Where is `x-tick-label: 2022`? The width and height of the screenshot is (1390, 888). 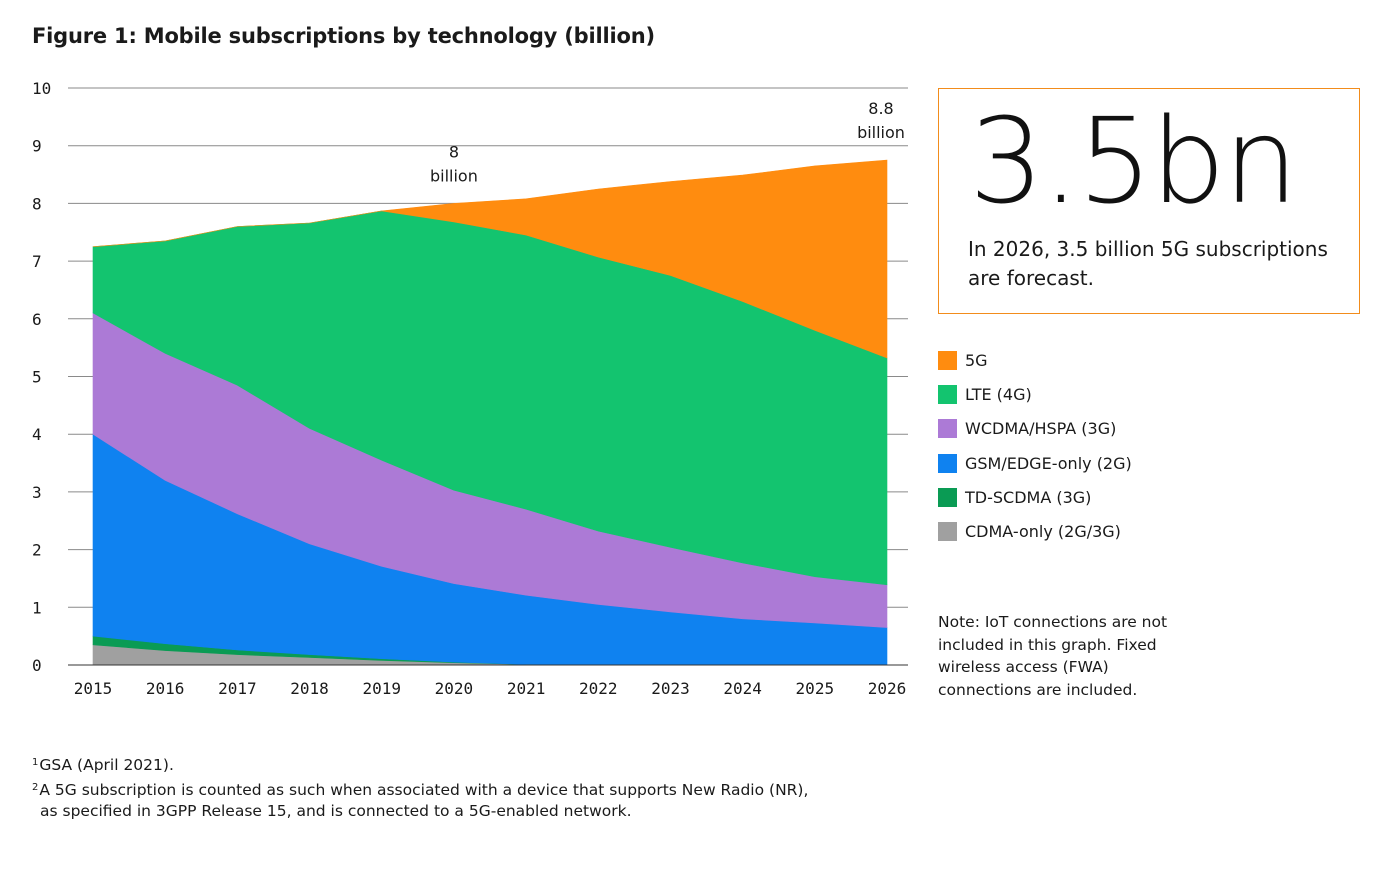 x-tick-label: 2022 is located at coordinates (598, 688).